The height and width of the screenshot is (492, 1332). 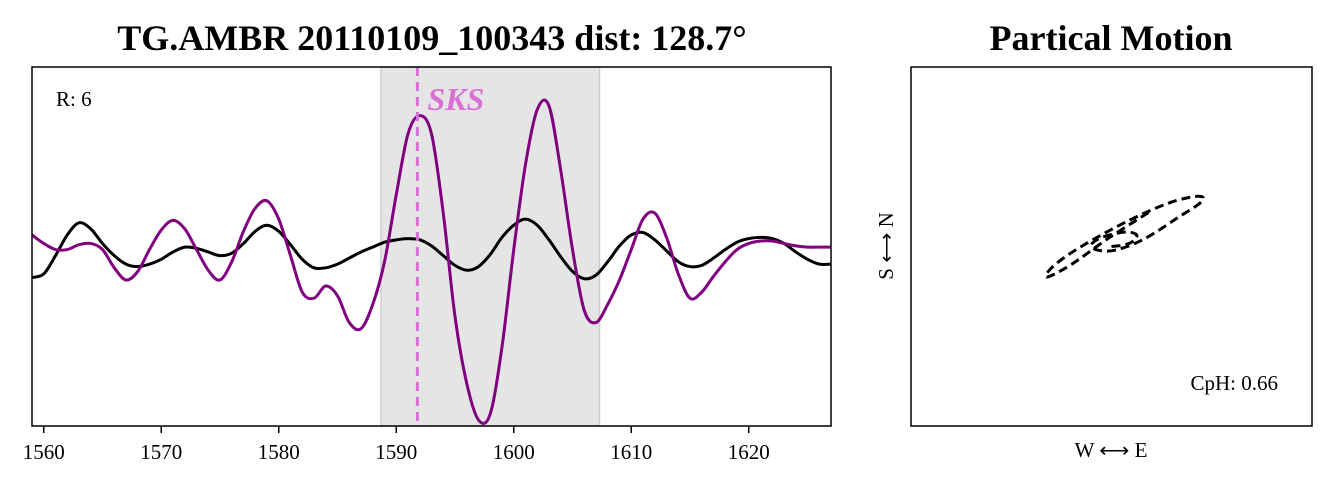 What do you see at coordinates (161, 452) in the screenshot?
I see `x-tick-label: 1570` at bounding box center [161, 452].